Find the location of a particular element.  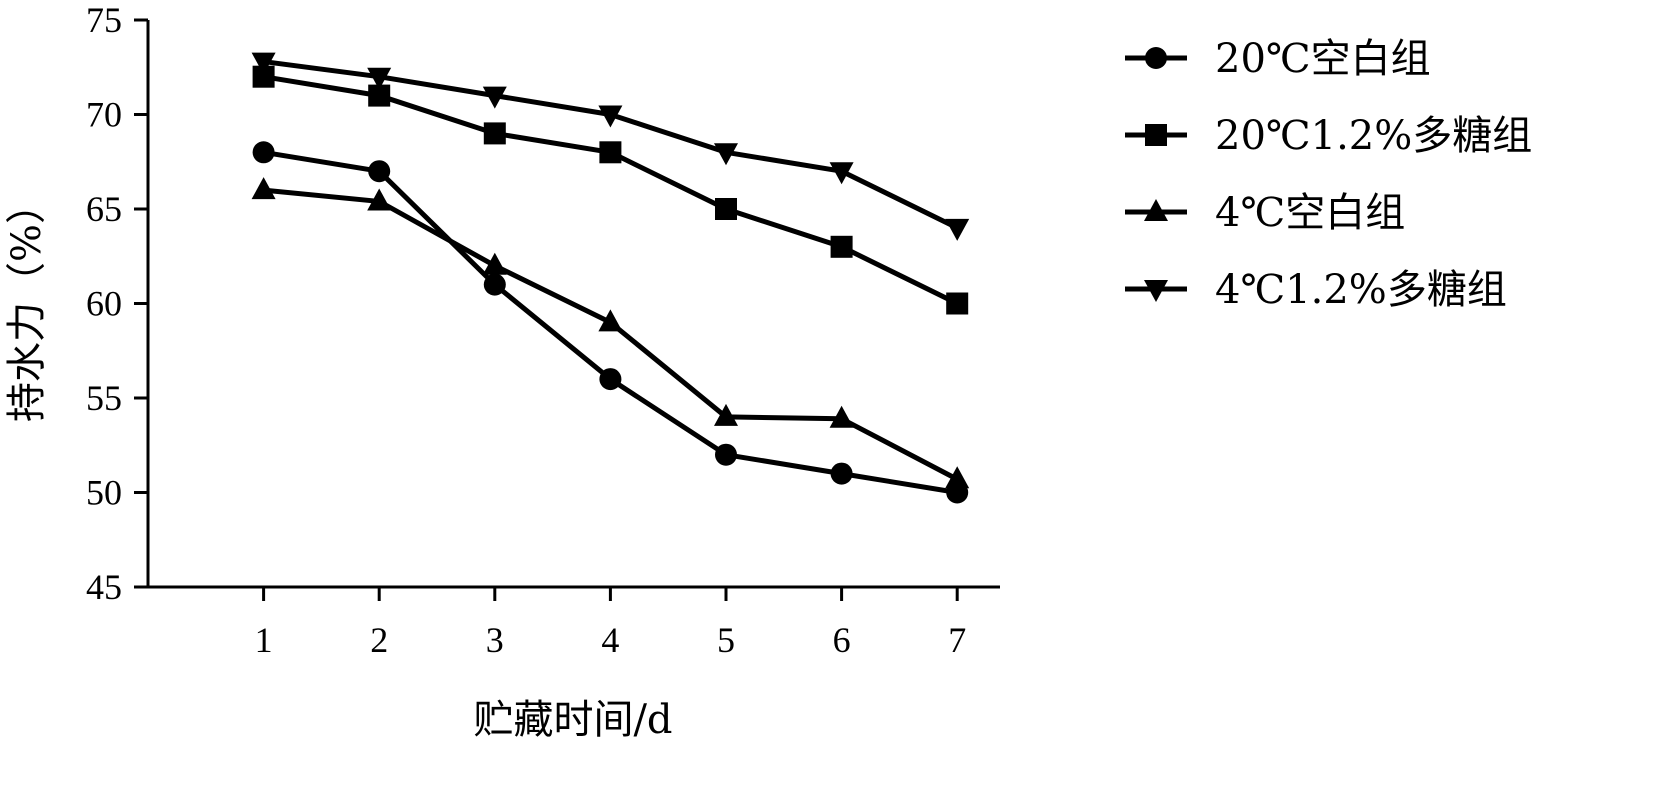

legend-item: 4℃空白组 is located at coordinates (1265, 213).